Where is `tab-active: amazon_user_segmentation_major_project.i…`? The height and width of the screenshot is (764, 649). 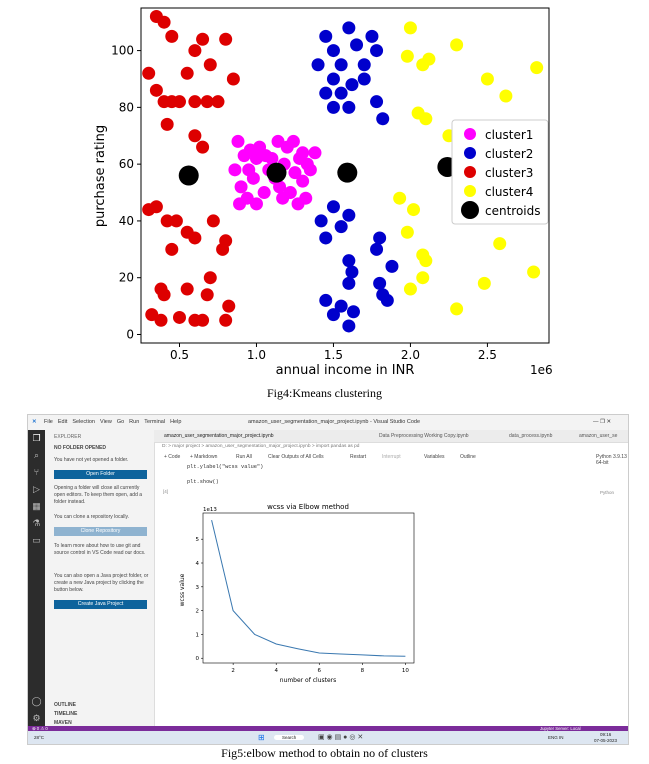 tab-active: amazon_user_segmentation_major_project.i… is located at coordinates (219, 436).